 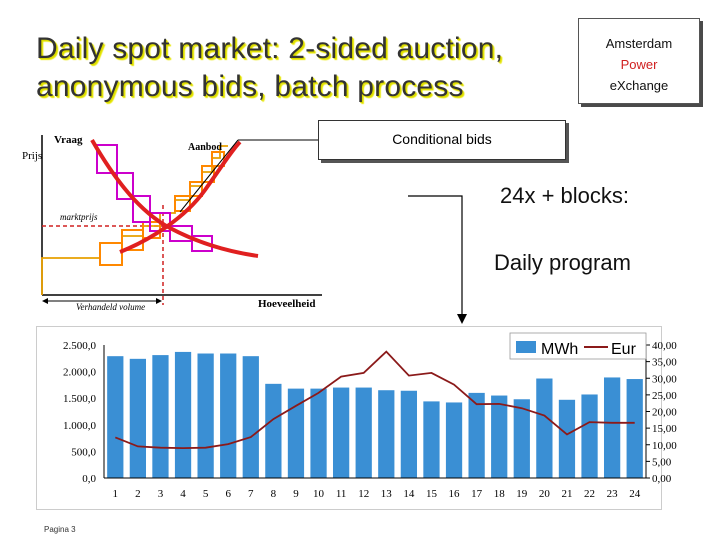 I want to click on apx-logo: Amsterdam Power eXchange, so click(x=639, y=61).